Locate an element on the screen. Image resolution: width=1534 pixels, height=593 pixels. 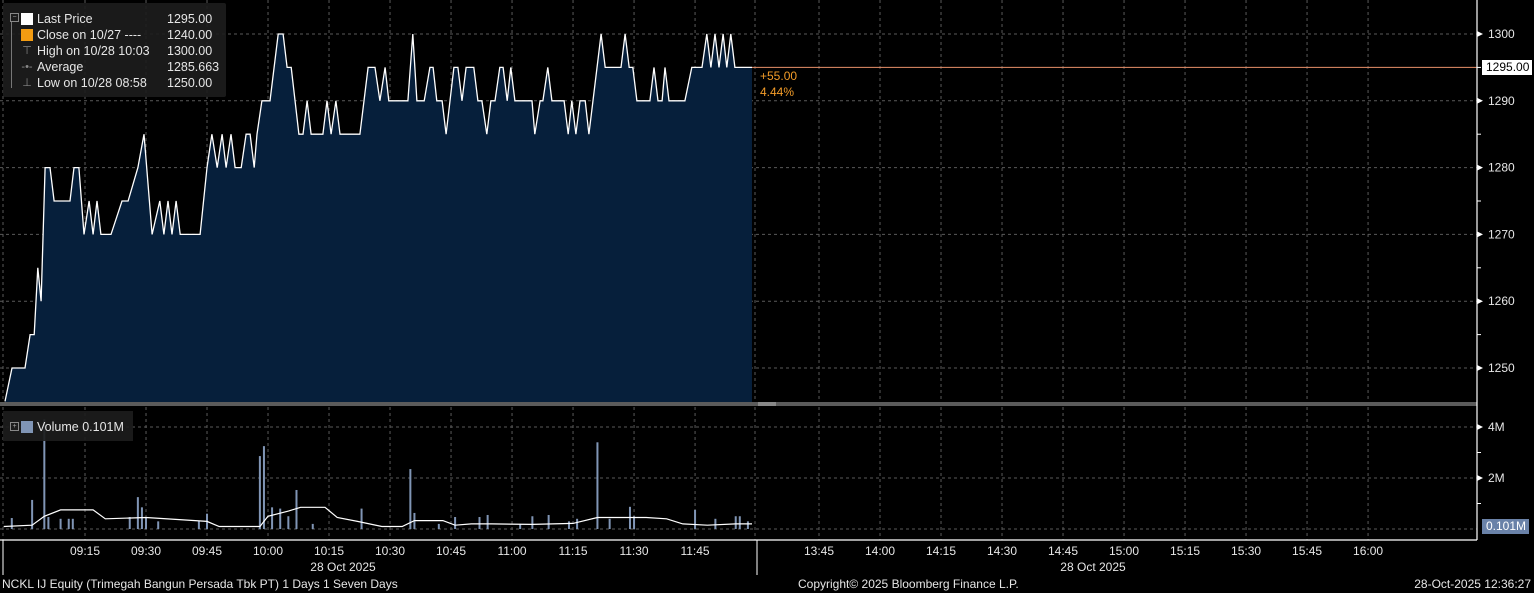
volume-series is located at coordinates (377, 474).